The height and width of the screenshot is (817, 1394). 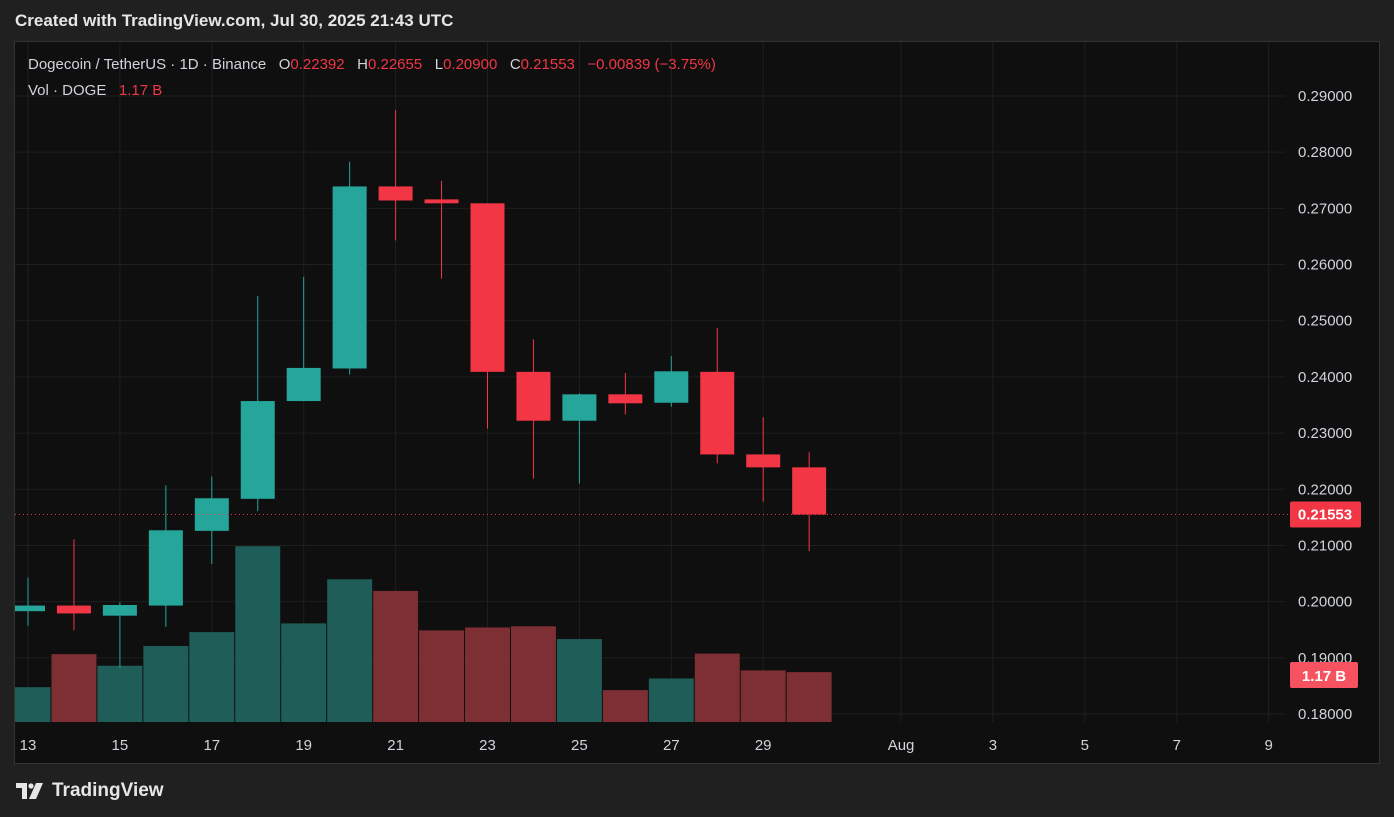 I want to click on time-tick-label: 27, so click(x=671, y=745).